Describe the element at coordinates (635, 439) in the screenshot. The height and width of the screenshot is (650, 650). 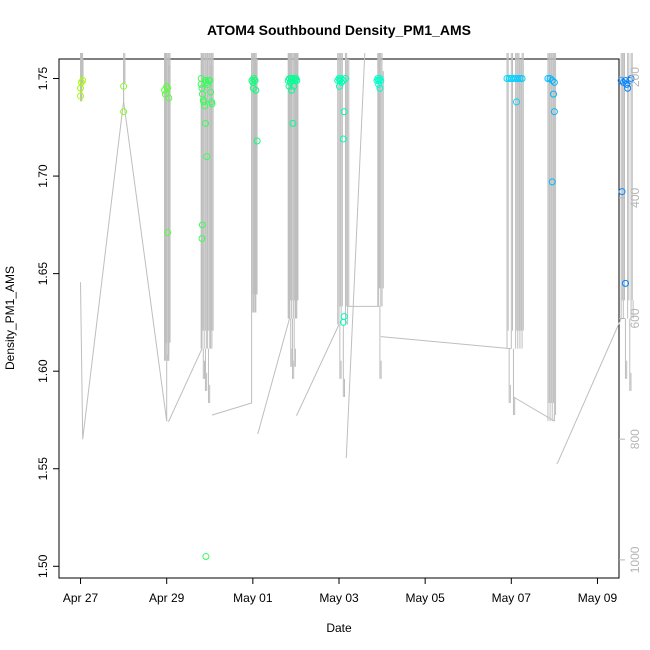
I see `y2-tick-label: 800` at that location.